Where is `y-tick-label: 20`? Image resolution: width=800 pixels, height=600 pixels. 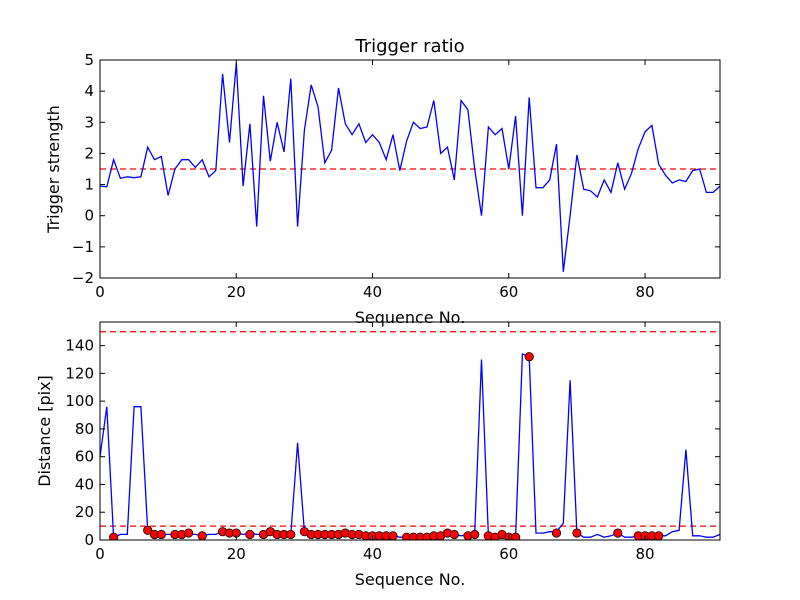
y-tick-label: 20 is located at coordinates (84, 512).